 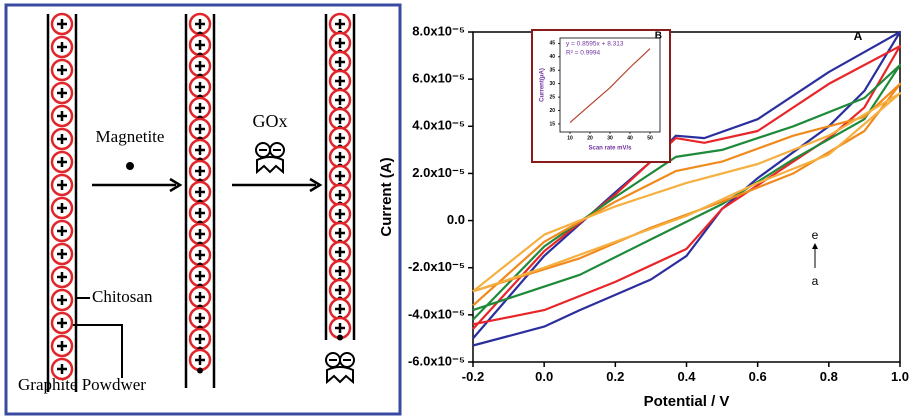 What do you see at coordinates (610, 86) in the screenshot?
I see `series-line` at bounding box center [610, 86].